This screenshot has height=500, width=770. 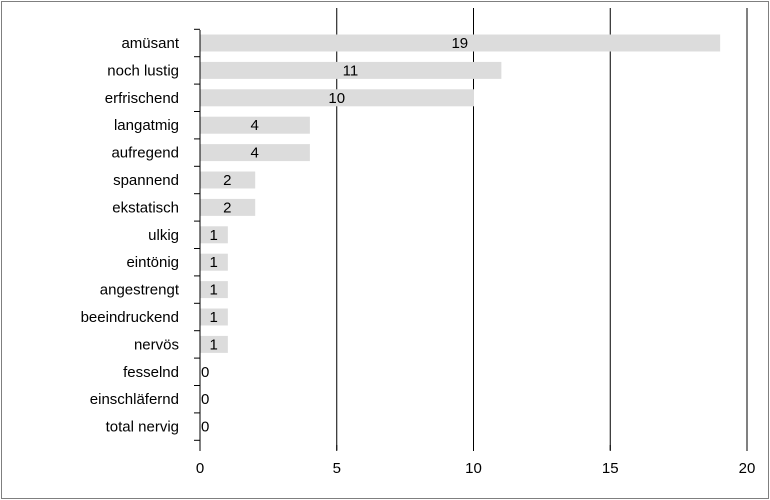 I want to click on x-tick-label-0: 0, so click(x=200, y=468).